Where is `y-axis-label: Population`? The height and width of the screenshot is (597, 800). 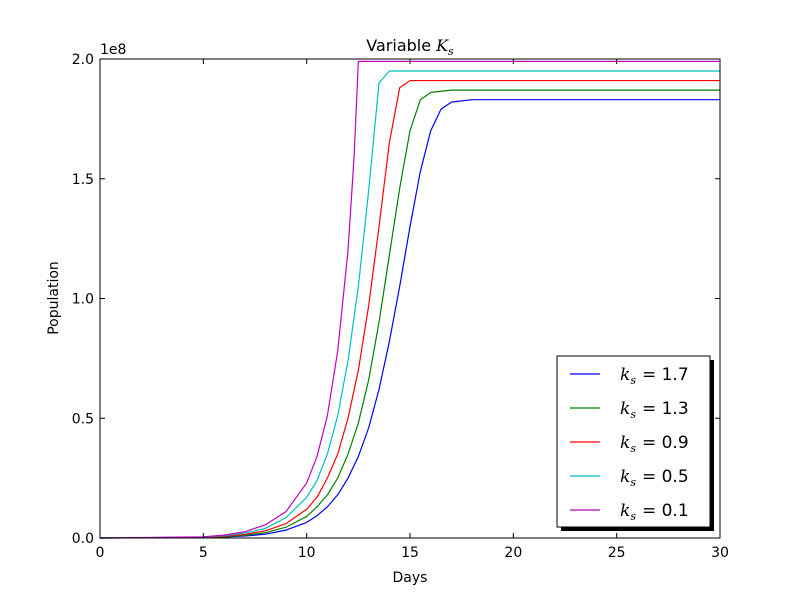 y-axis-label: Population is located at coordinates (54, 298).